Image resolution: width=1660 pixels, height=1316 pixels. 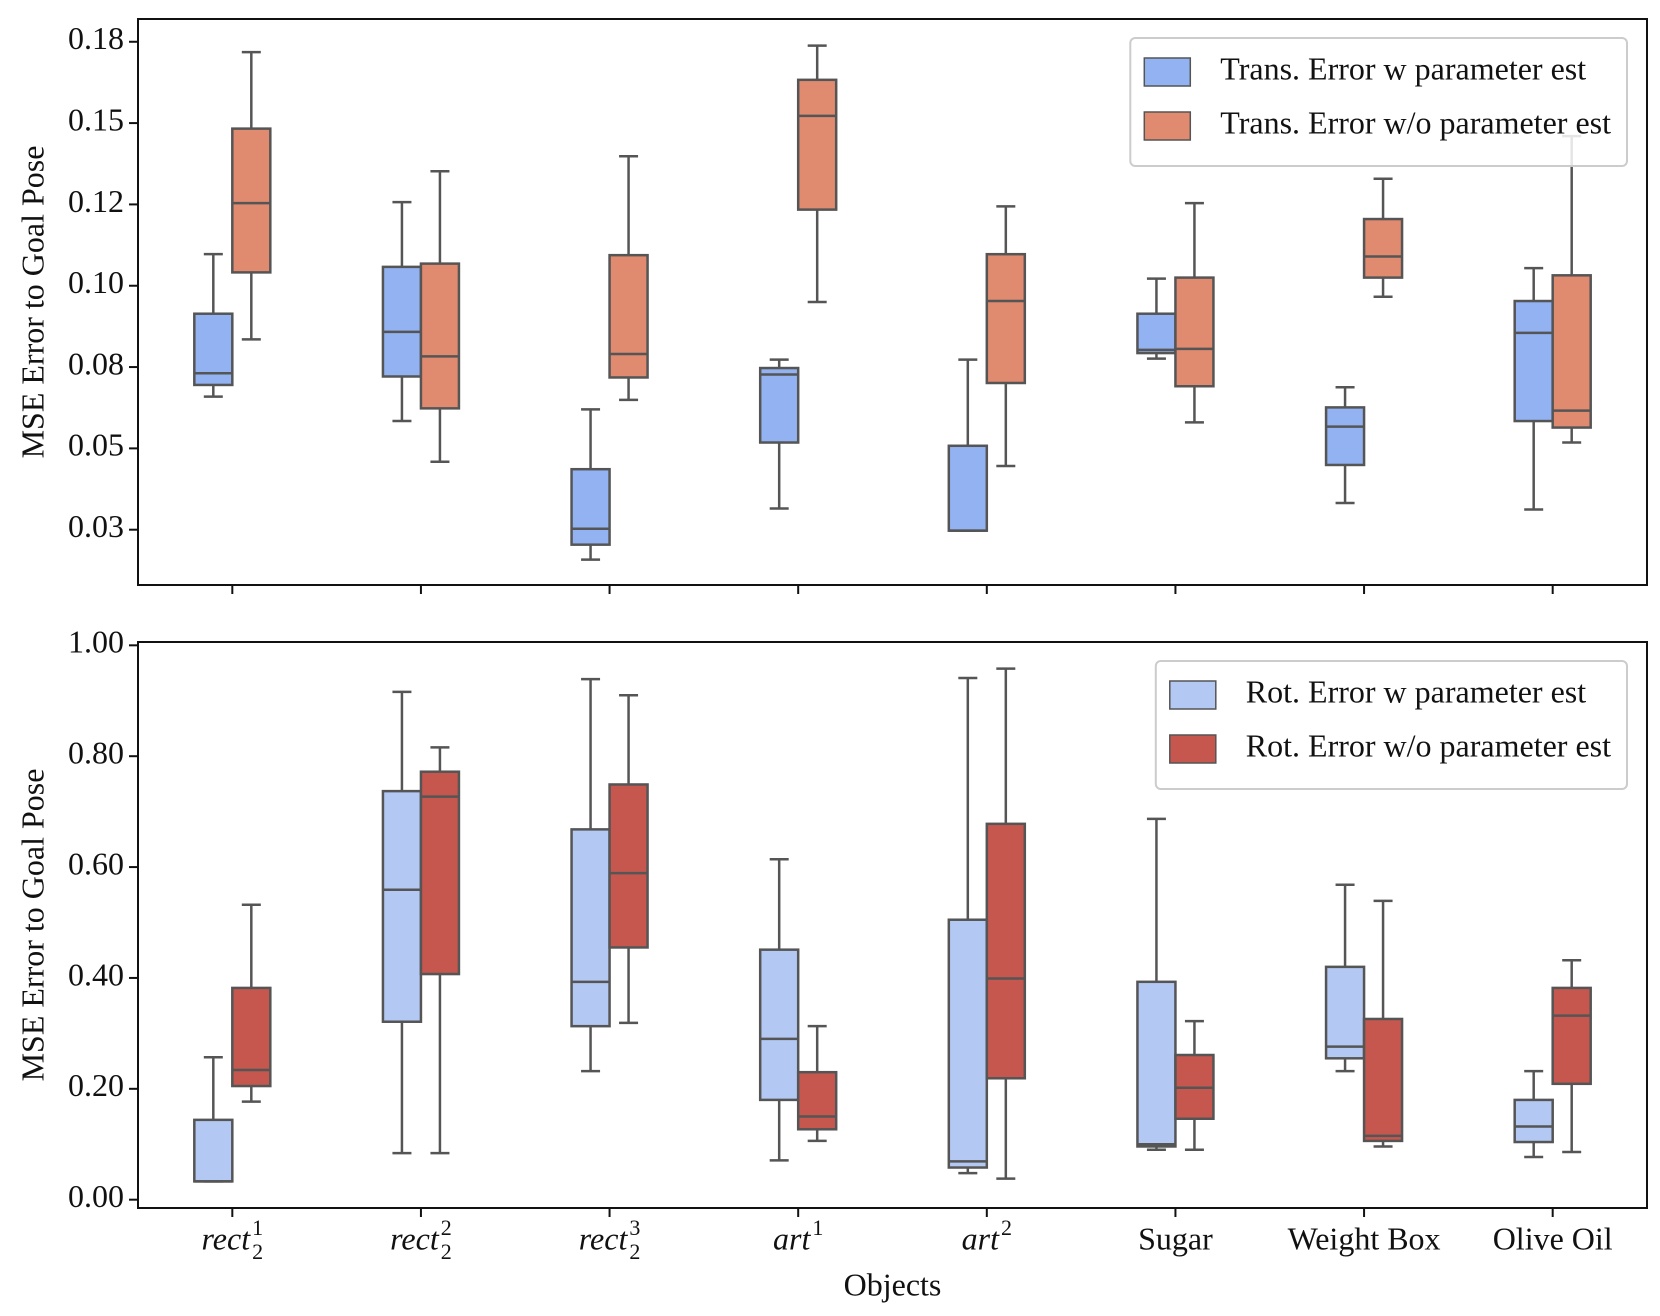 What do you see at coordinates (1416, 691) in the screenshot?
I see `legend-label: Rot. Error w parameter est` at bounding box center [1416, 691].